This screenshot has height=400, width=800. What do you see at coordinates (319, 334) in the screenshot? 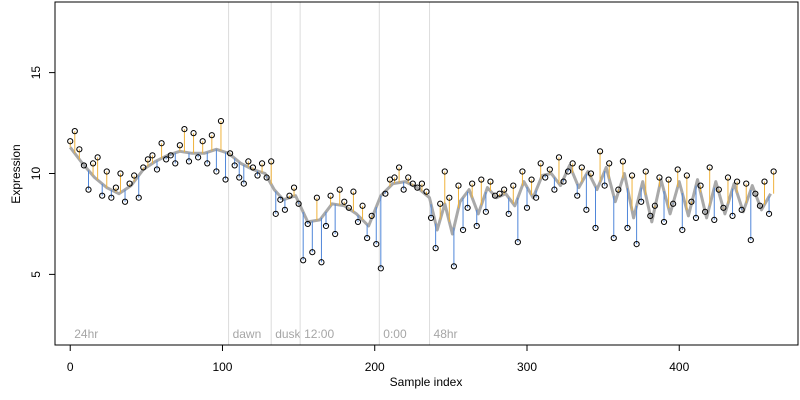
I see `marker-label: 12:00` at bounding box center [319, 334].